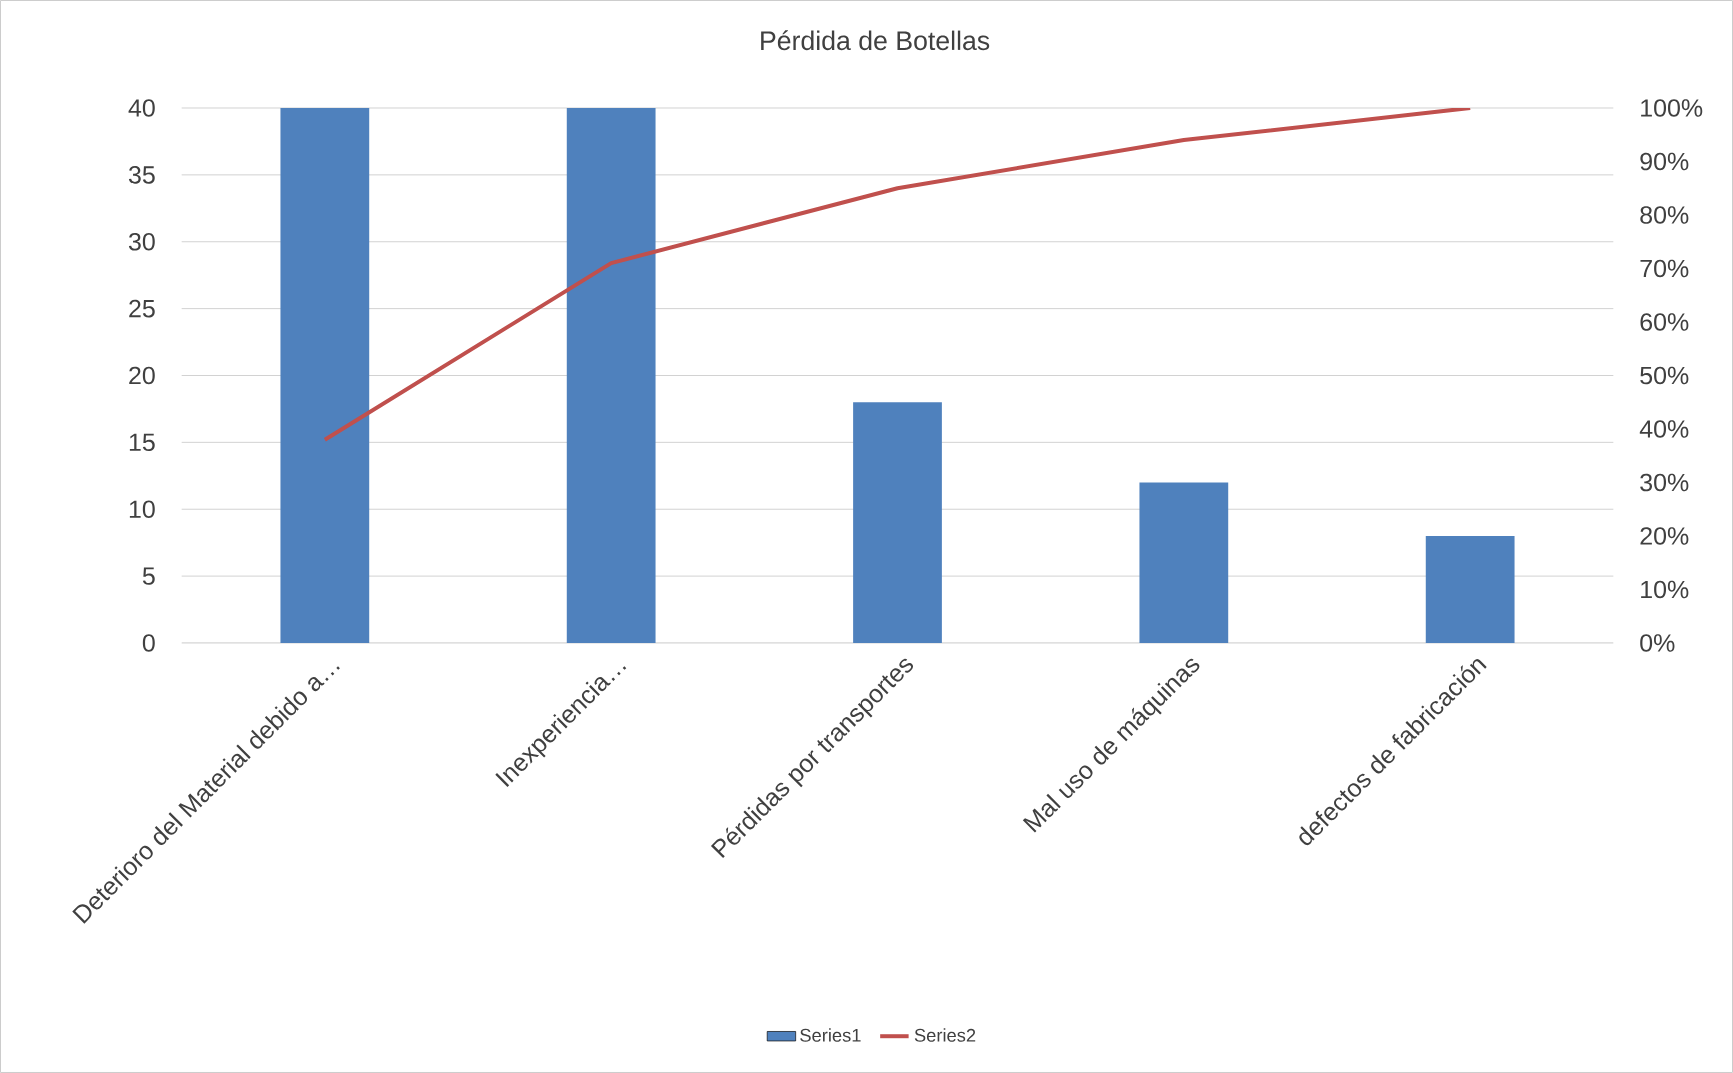  Describe the element at coordinates (945, 1035) in the screenshot. I see `legend-label: Series2` at that location.